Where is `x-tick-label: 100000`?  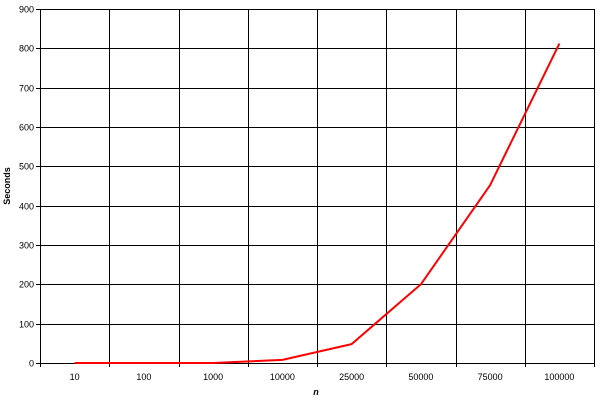 x-tick-label: 100000 is located at coordinates (559, 377).